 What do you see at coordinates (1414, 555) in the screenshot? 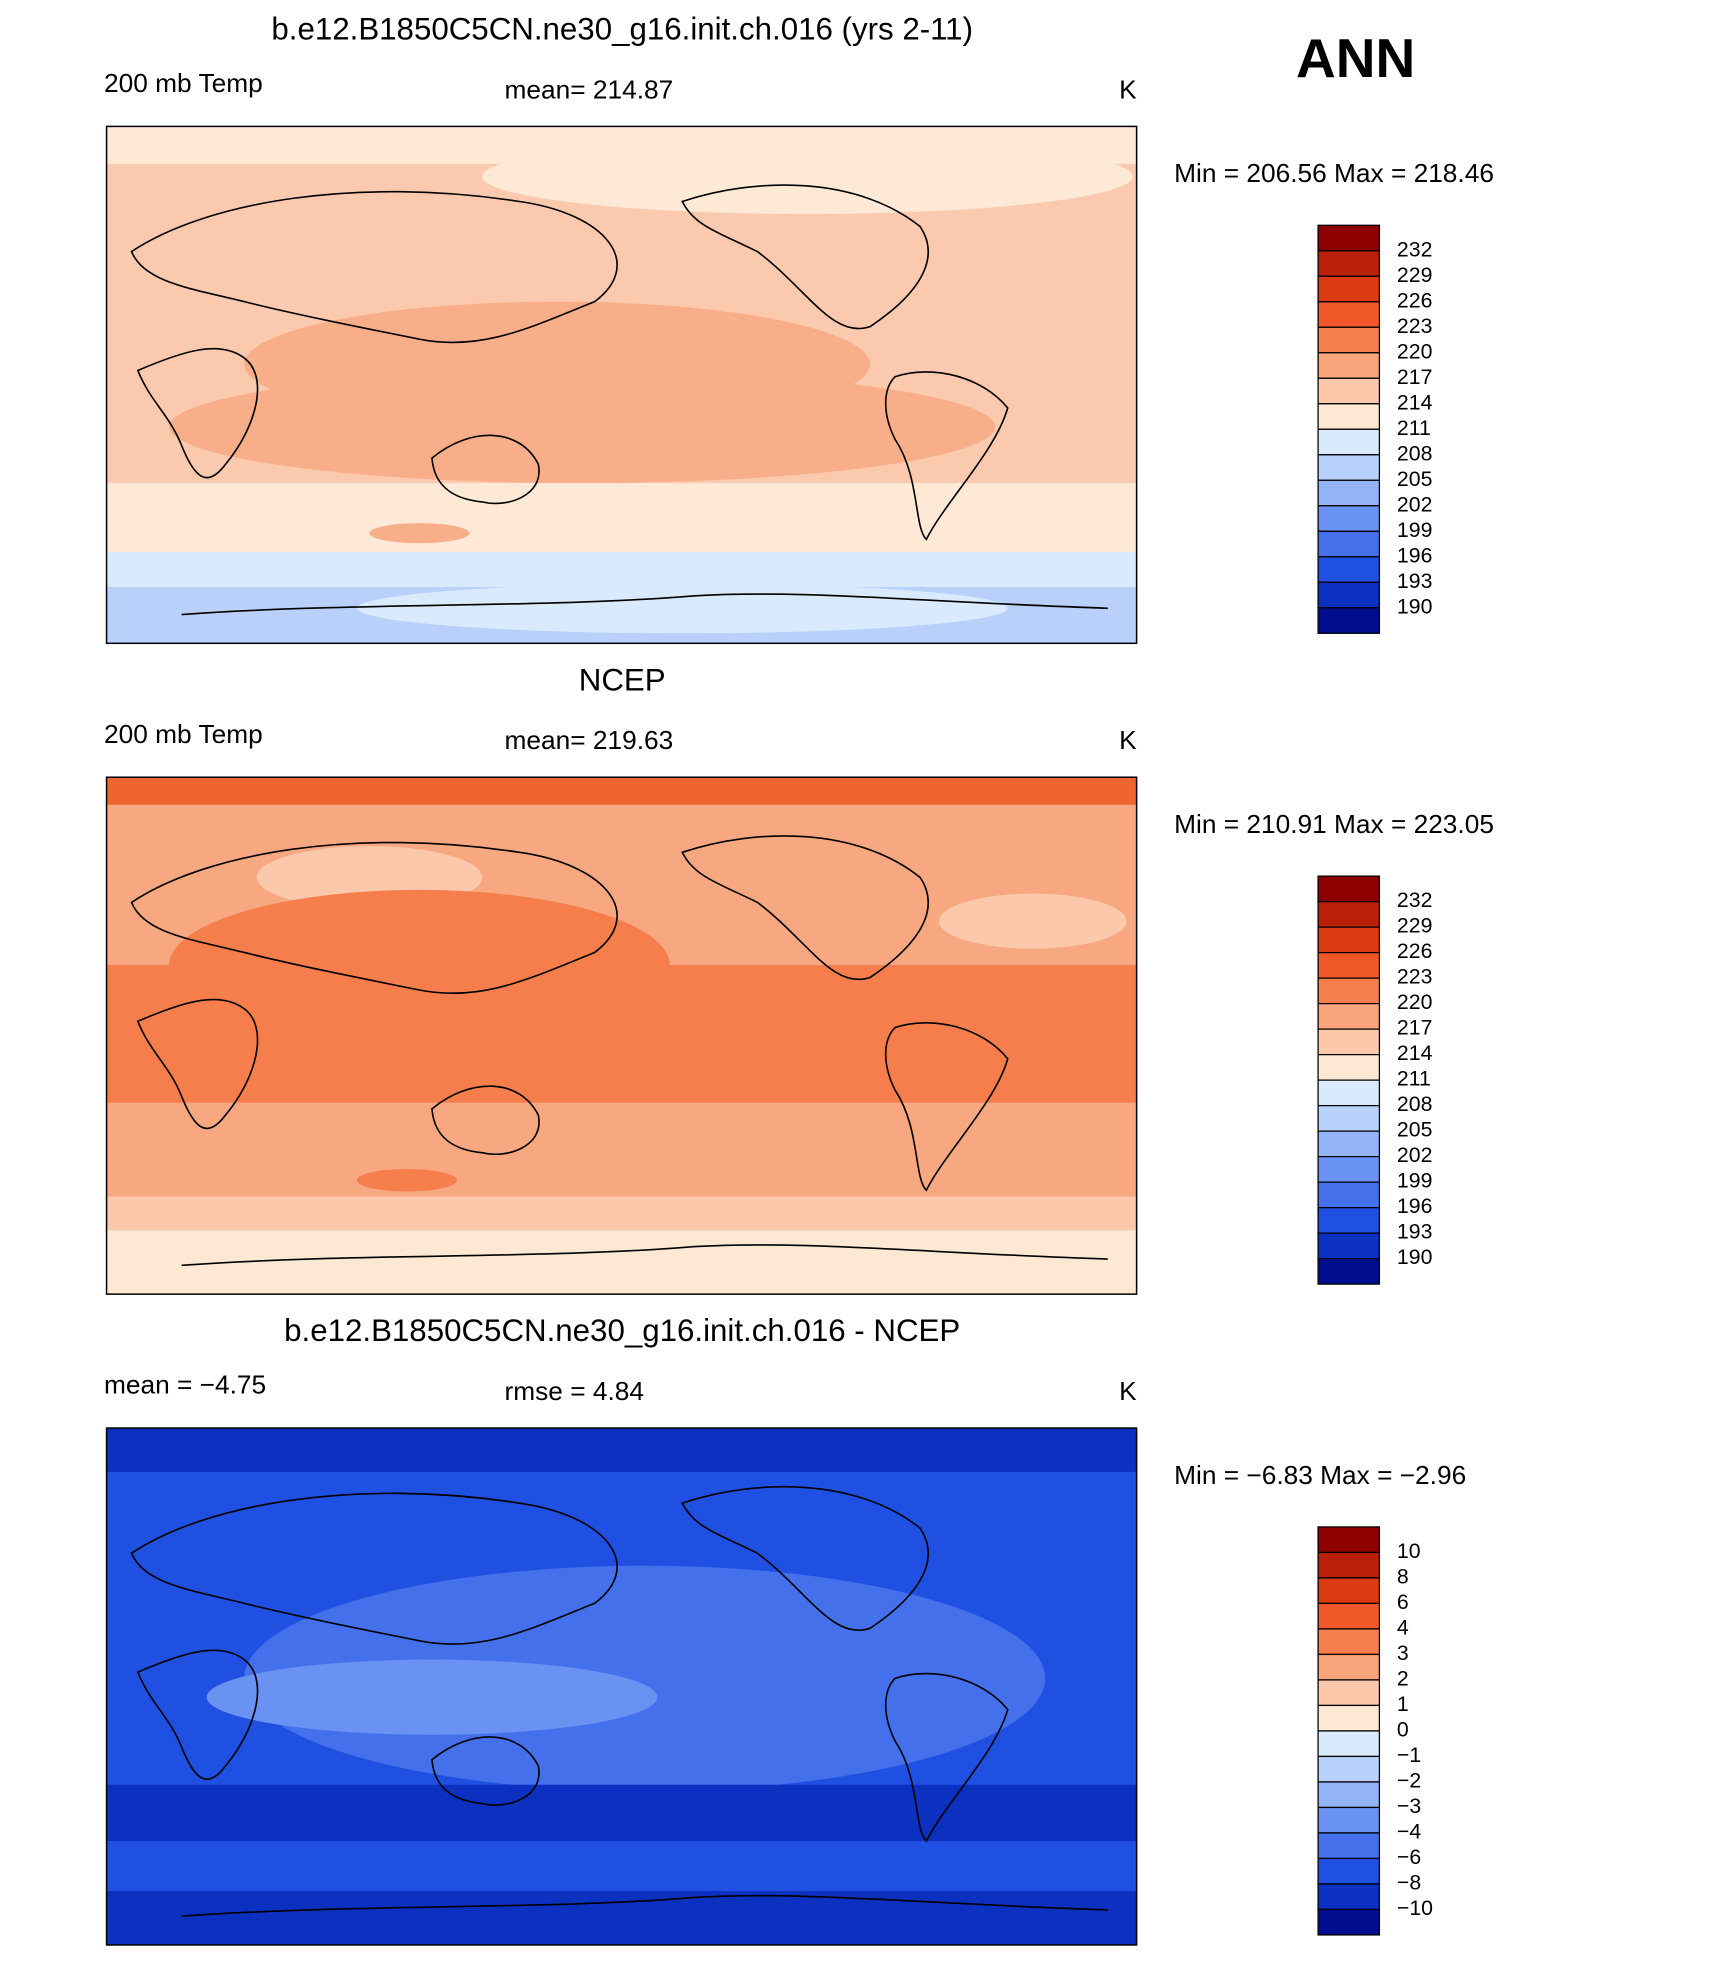
I see `colorbar-label: 196` at bounding box center [1414, 555].